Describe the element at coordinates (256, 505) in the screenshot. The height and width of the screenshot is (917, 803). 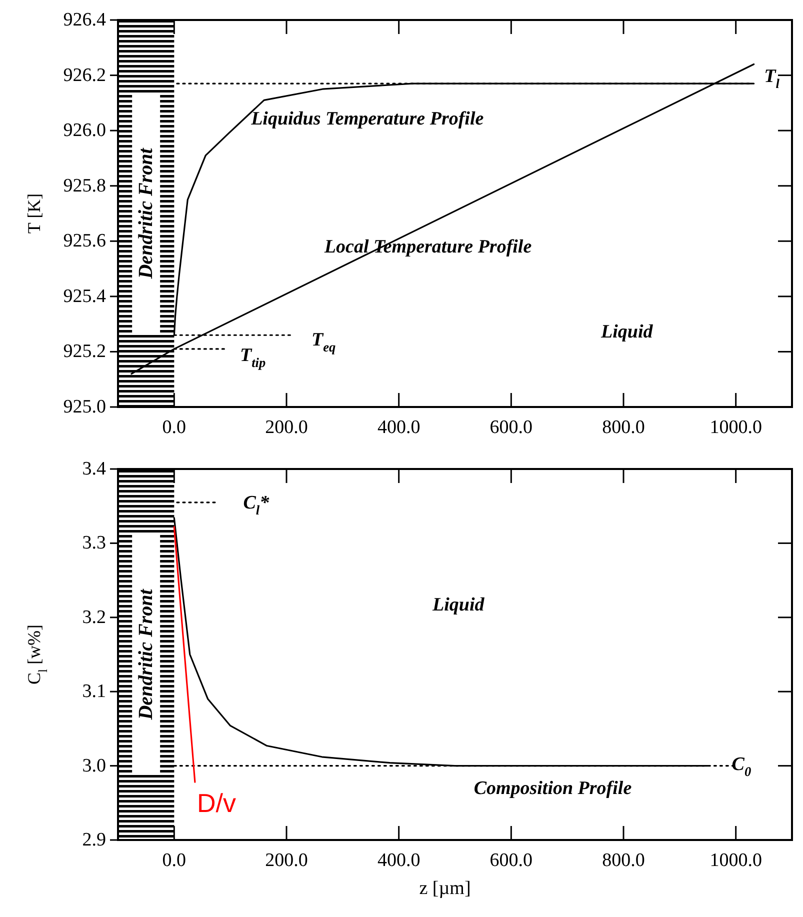
I see `annotation: C$_{l}$*` at that location.